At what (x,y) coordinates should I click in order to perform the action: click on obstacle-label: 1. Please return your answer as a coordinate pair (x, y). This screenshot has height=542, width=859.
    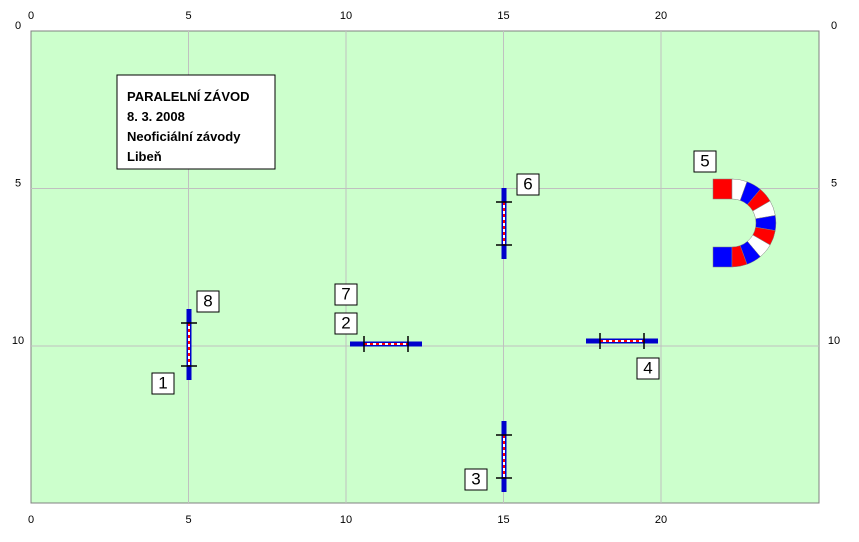
    Looking at the image, I should click on (162, 382).